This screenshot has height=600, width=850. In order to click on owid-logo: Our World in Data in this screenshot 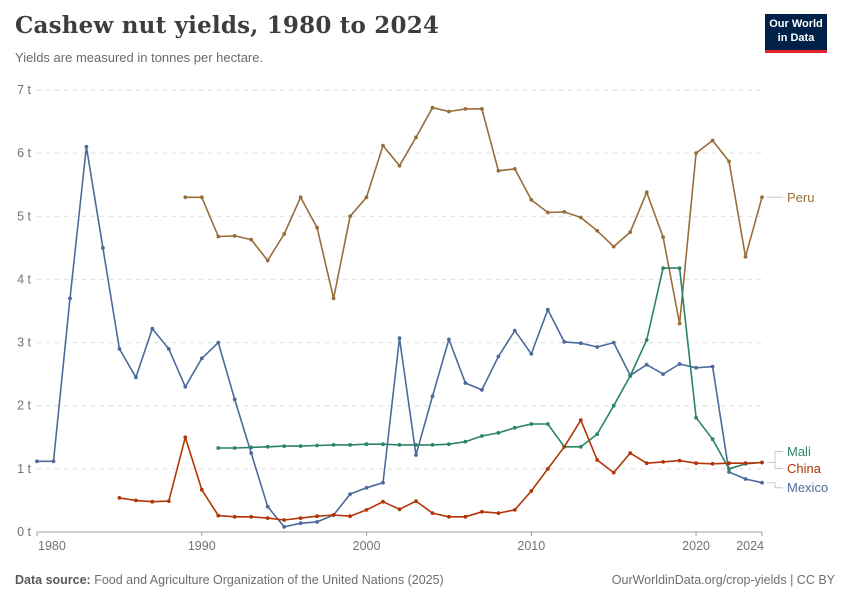, I will do `click(796, 33)`.